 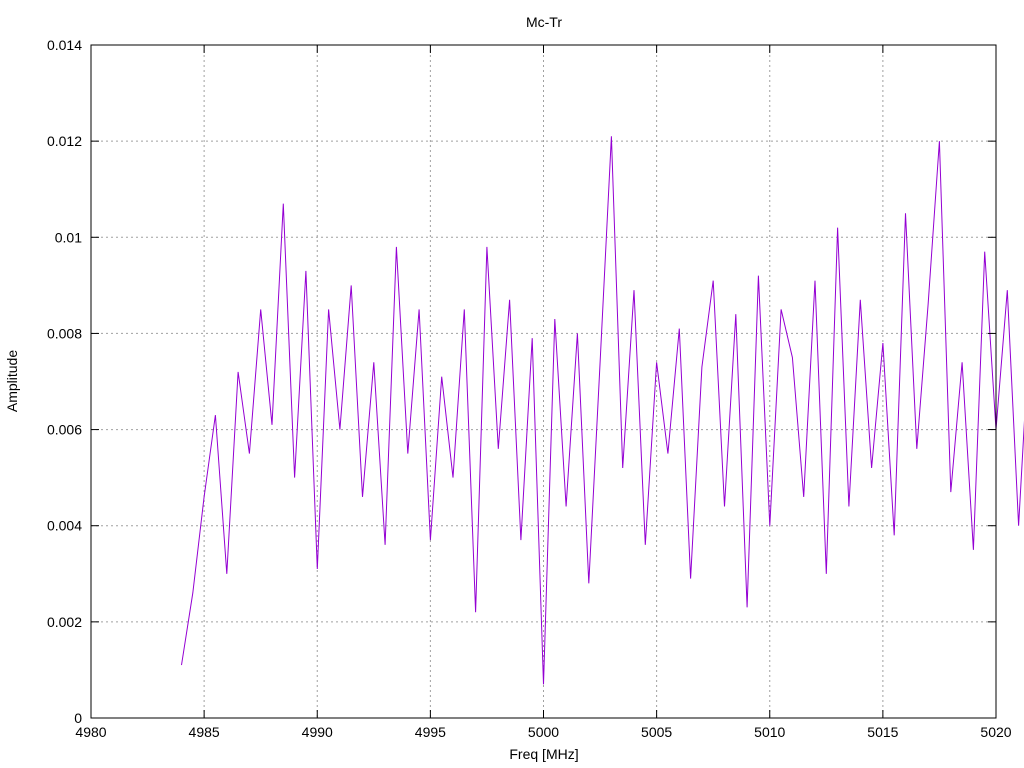 I want to click on chart-title: Mc-Tr, so click(x=544, y=22).